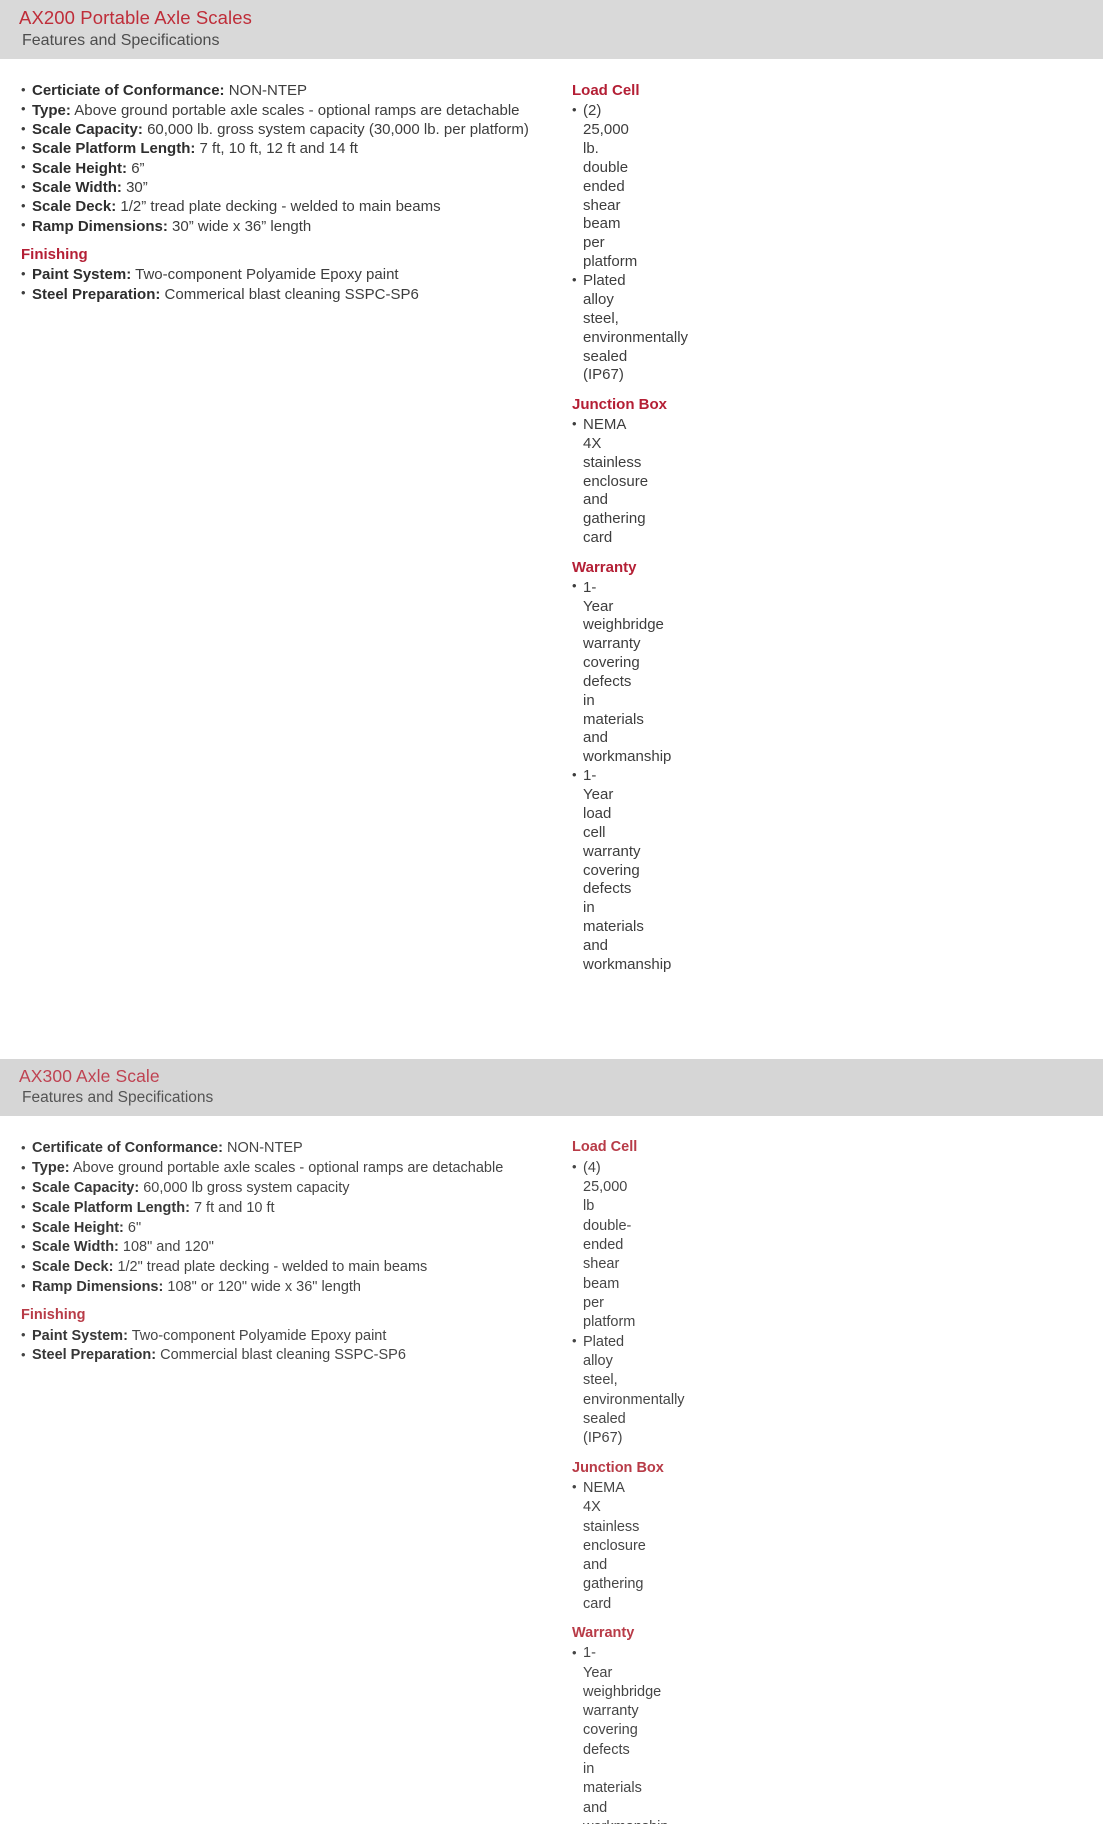  I want to click on spec-item-value: Commercial blast cleaning SSPC-SP6, so click(283, 1355).